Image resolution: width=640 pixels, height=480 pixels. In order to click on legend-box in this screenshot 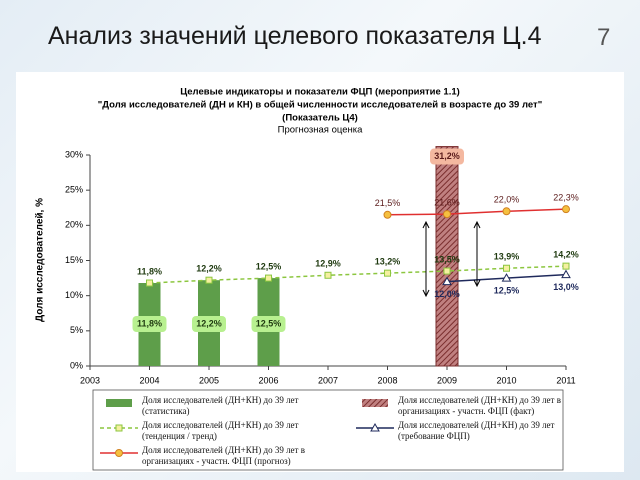, I will do `click(328, 430)`.